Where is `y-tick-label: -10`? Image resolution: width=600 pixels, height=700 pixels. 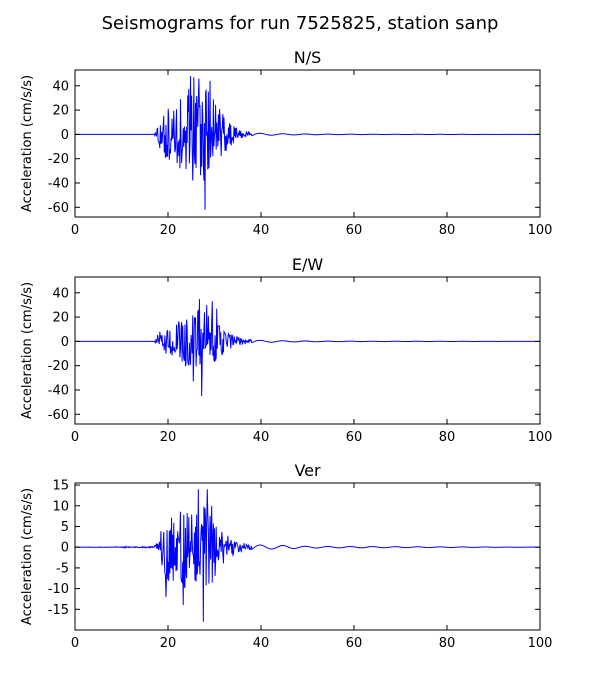 y-tick-label: -10 is located at coordinates (58, 589).